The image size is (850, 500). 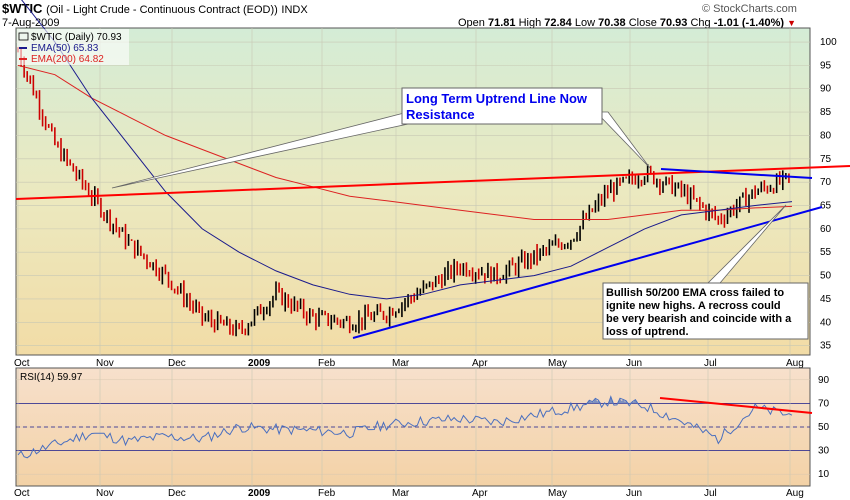 I want to click on price-y-tick-label: 80, so click(x=826, y=135).